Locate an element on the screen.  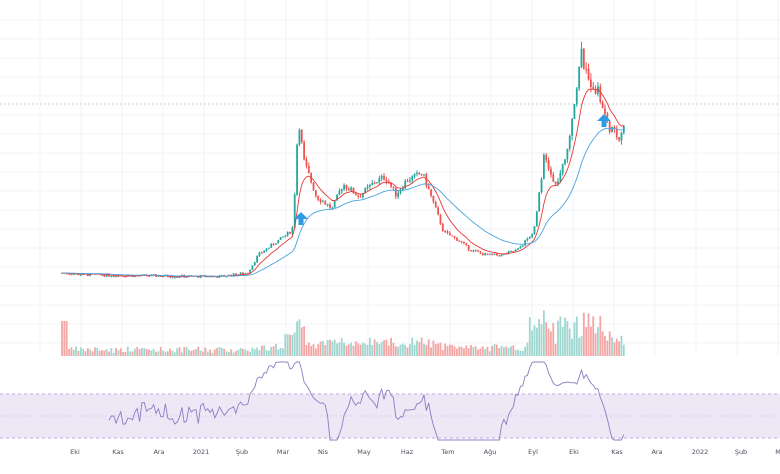
up-arrow-icon is located at coordinates (301, 218).